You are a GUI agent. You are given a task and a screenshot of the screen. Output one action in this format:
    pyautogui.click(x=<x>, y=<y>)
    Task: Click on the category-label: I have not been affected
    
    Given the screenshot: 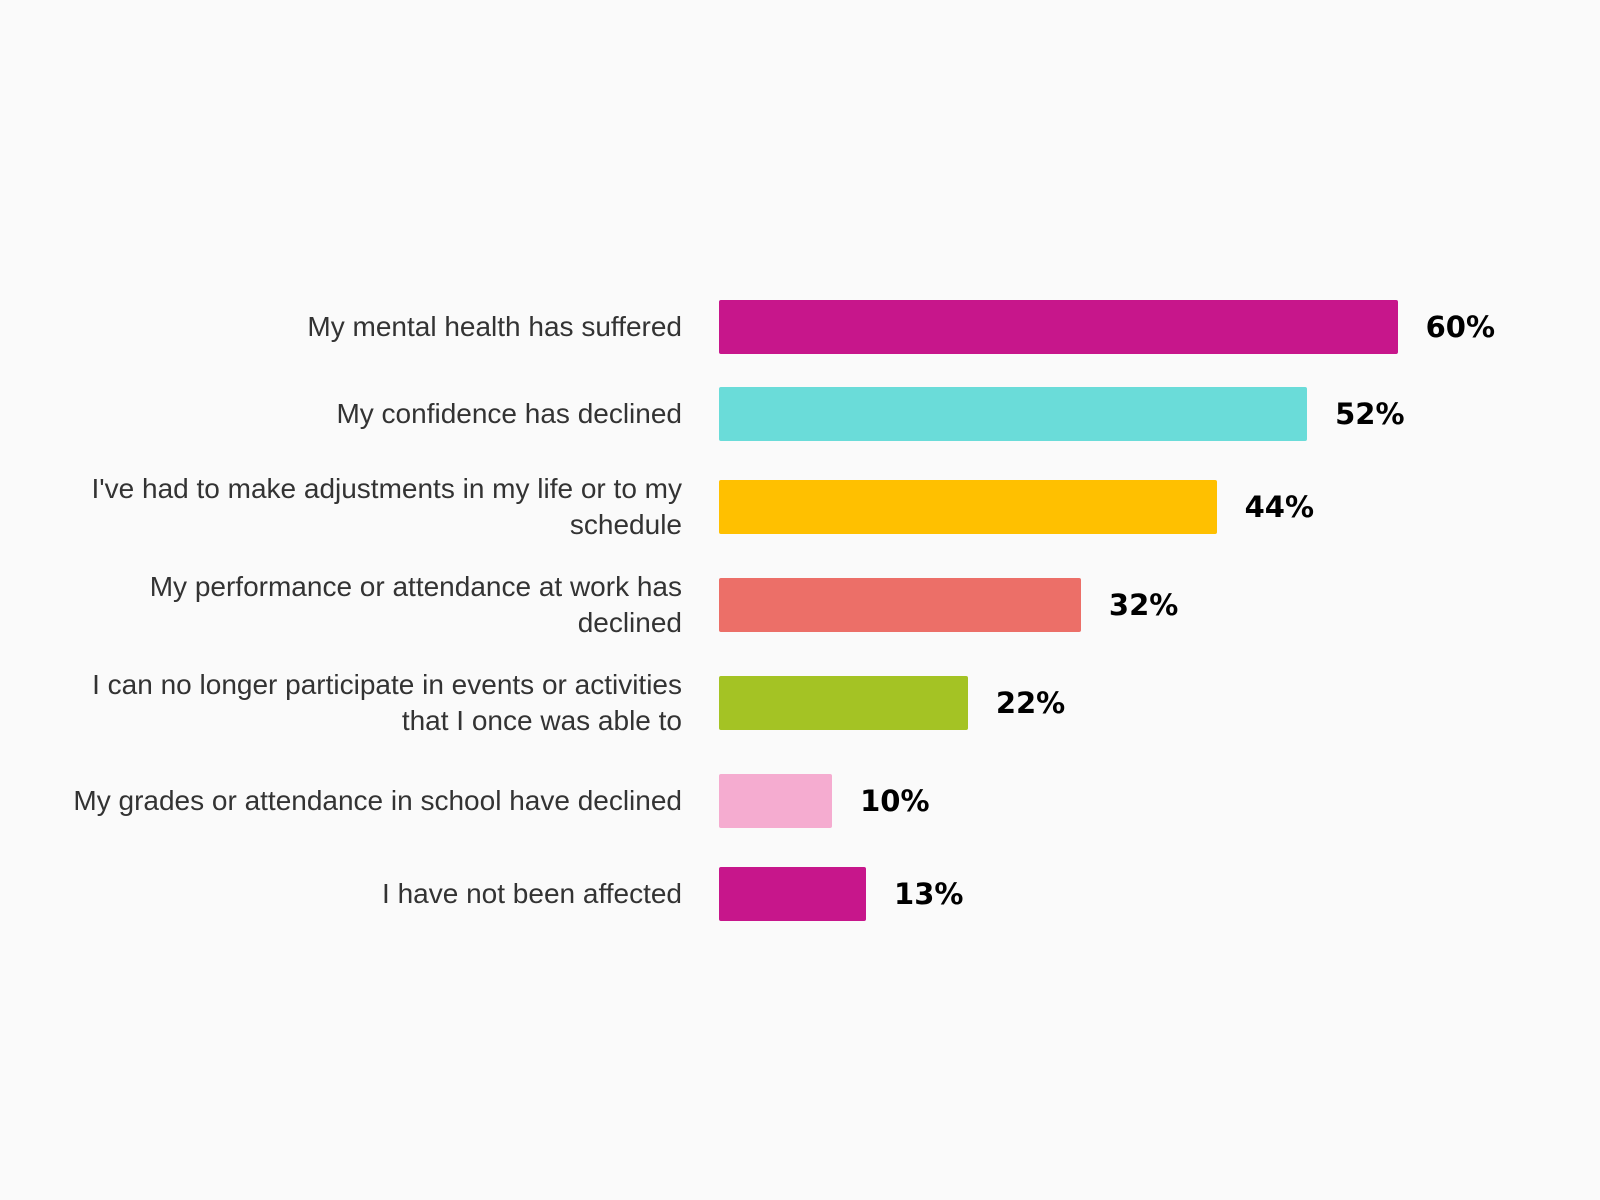 What is the action you would take?
    pyautogui.click(x=532, y=893)
    